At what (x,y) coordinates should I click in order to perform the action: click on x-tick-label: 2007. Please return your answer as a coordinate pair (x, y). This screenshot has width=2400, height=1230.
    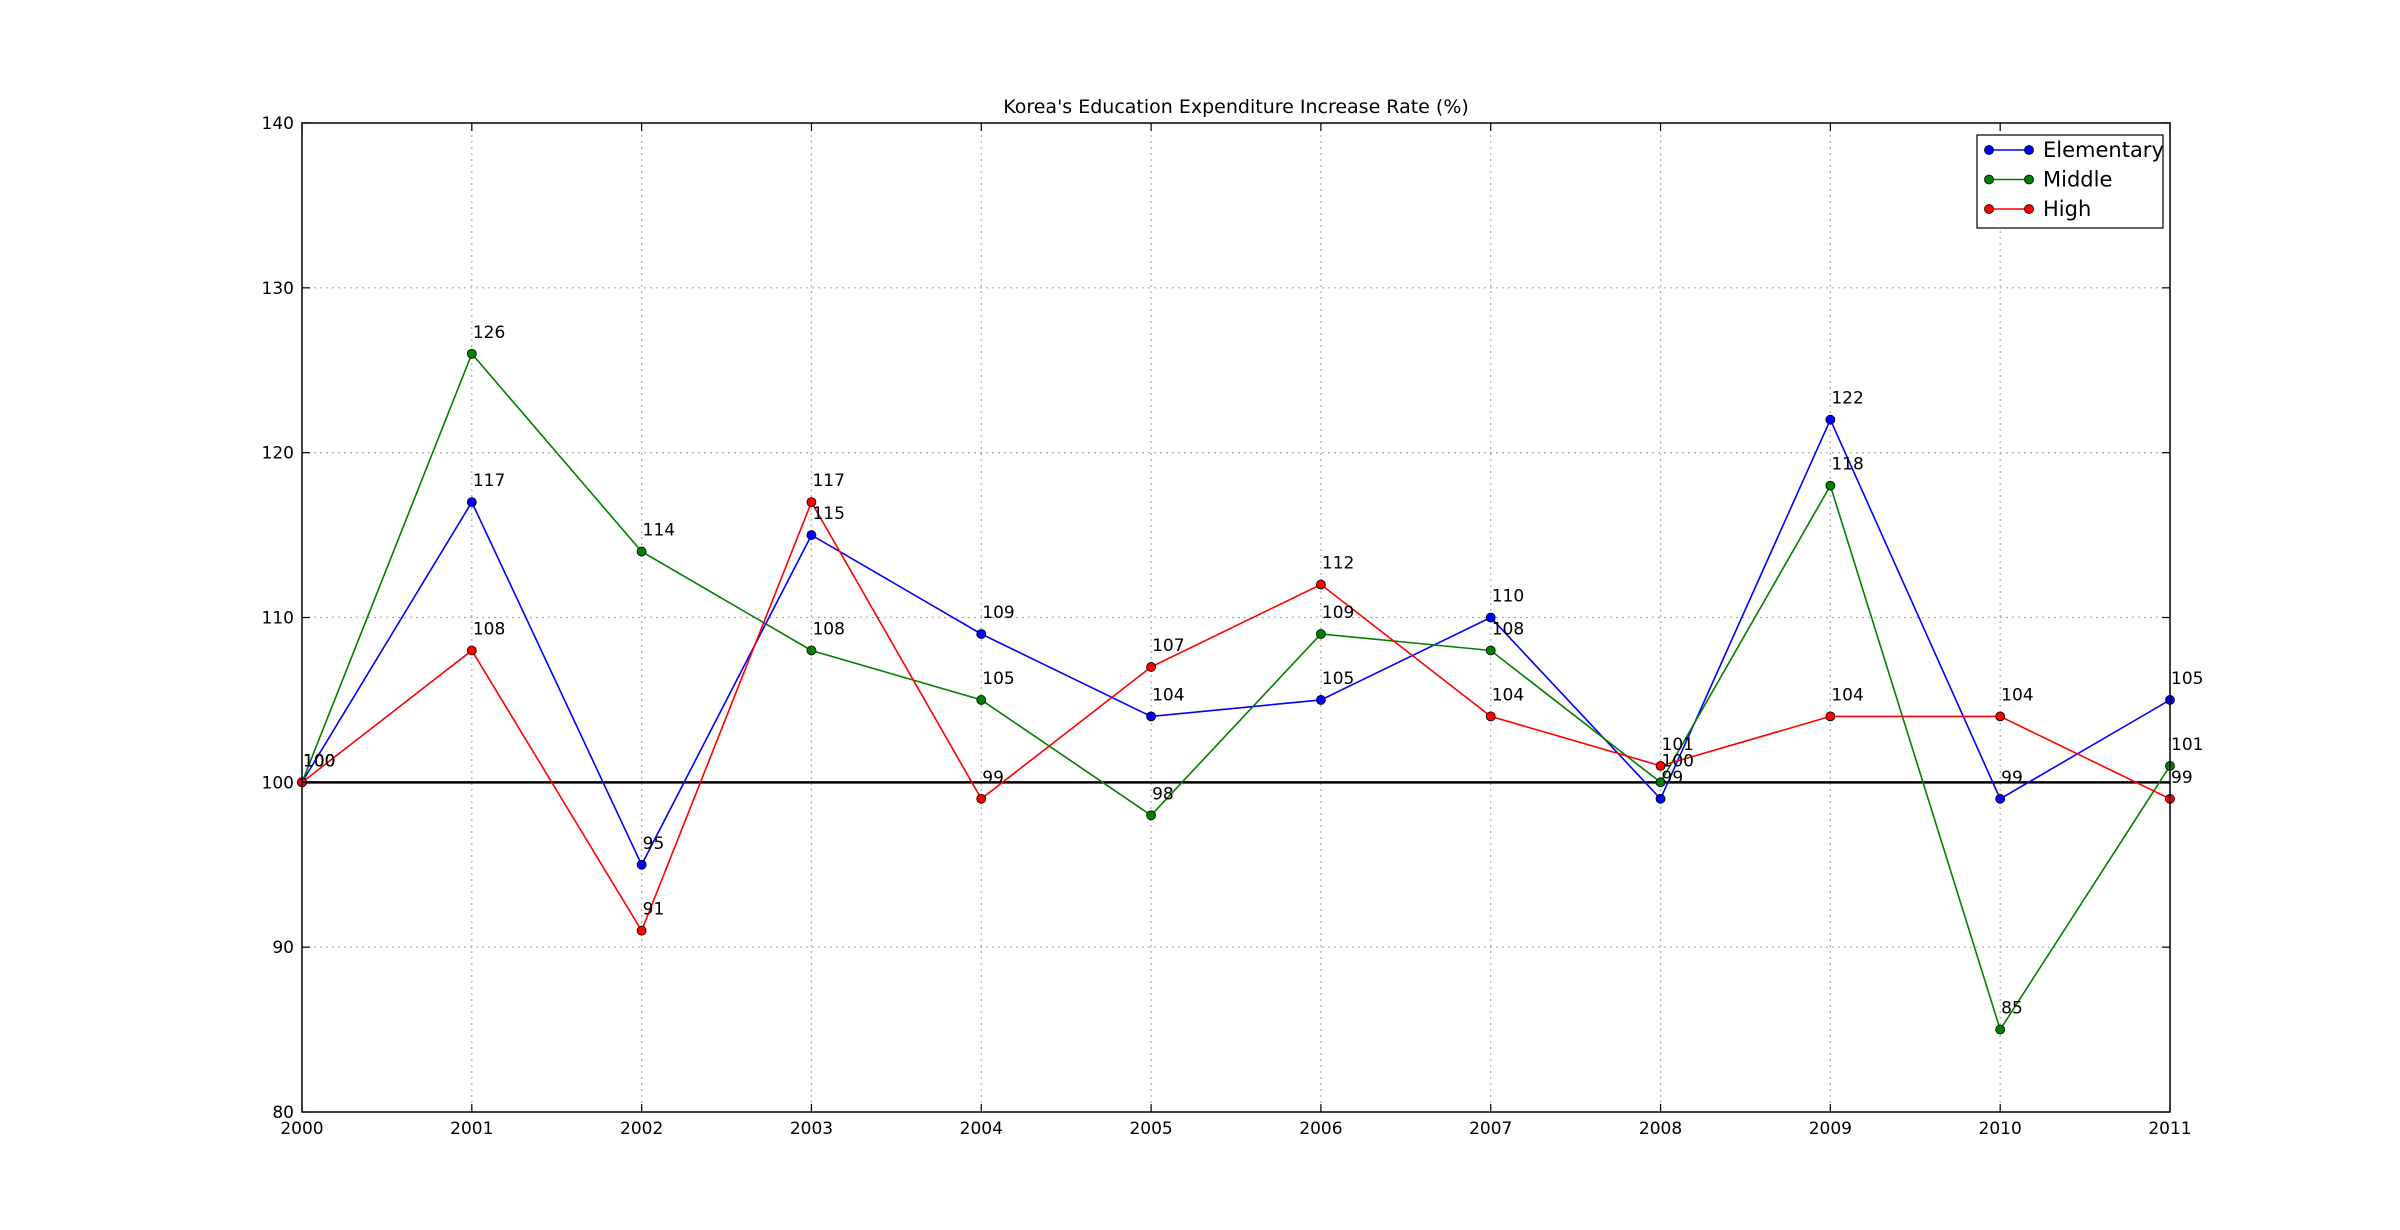
    Looking at the image, I should click on (1490, 1129).